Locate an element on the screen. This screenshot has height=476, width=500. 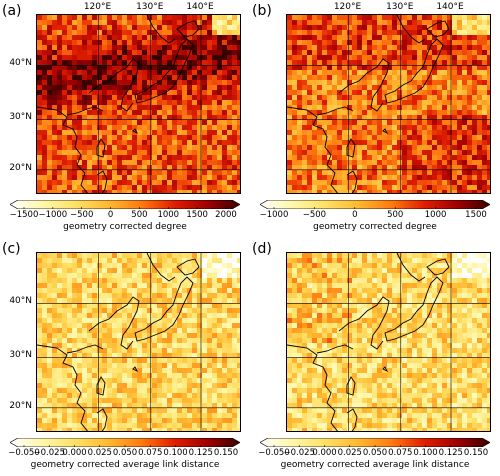
colorbar-tick-label: −1500 is located at coordinates (24, 215).